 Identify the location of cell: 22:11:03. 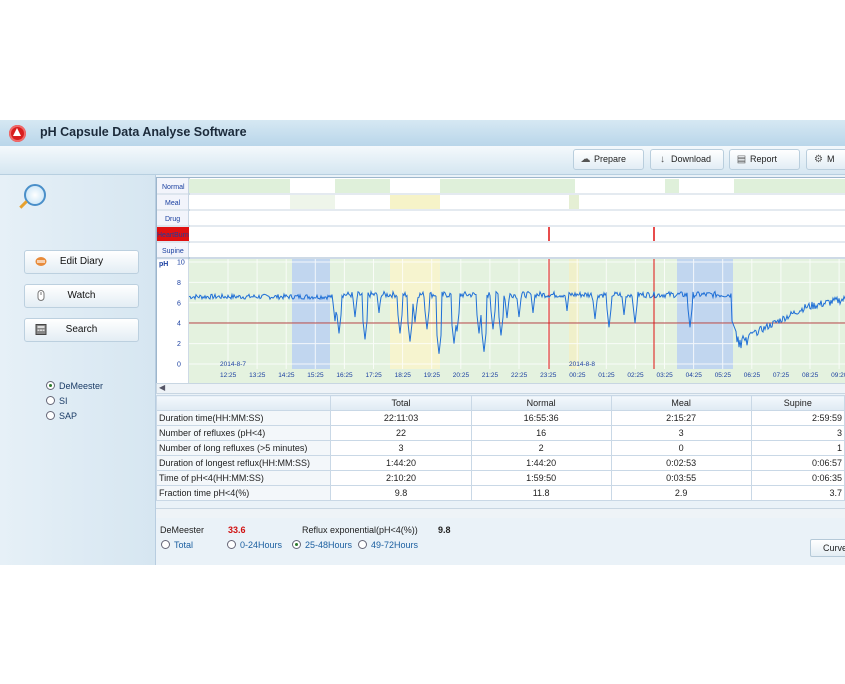
(401, 418).